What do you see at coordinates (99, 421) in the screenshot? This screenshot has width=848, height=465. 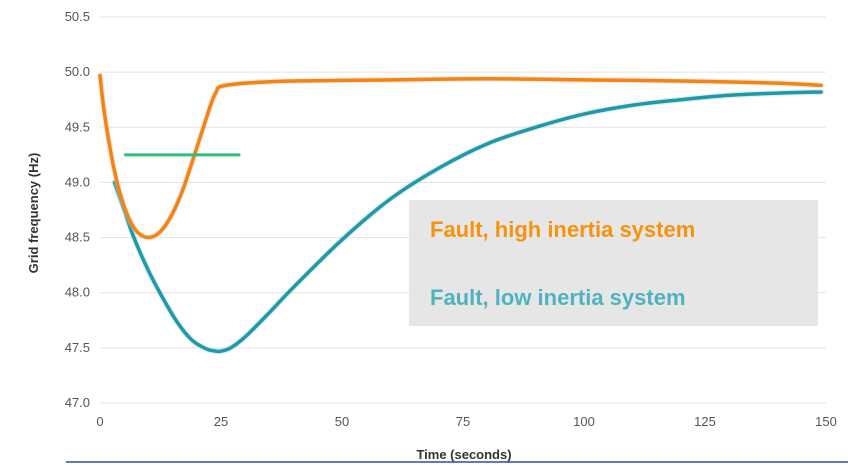 I see `x-tick-label: 0` at bounding box center [99, 421].